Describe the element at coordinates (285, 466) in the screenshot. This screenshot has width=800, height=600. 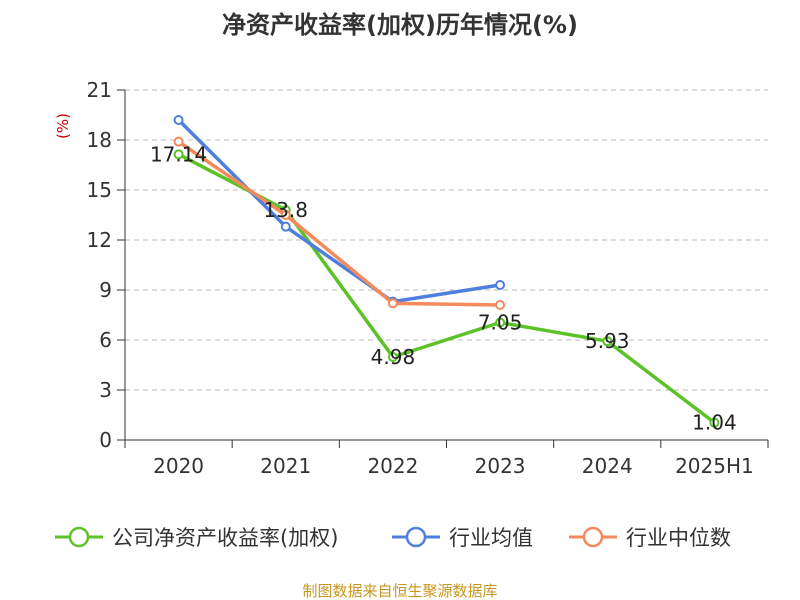
I see `x-tick-label-2021: 2021` at that location.